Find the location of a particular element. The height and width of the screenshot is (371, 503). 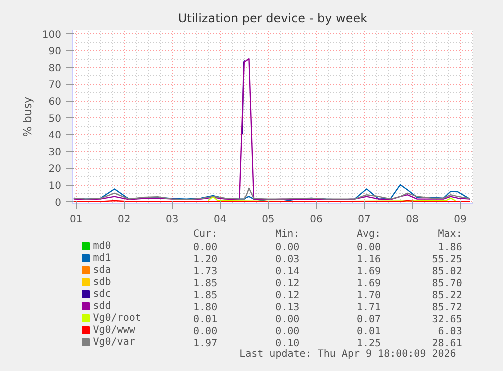

text: 85.72 is located at coordinates (447, 308).